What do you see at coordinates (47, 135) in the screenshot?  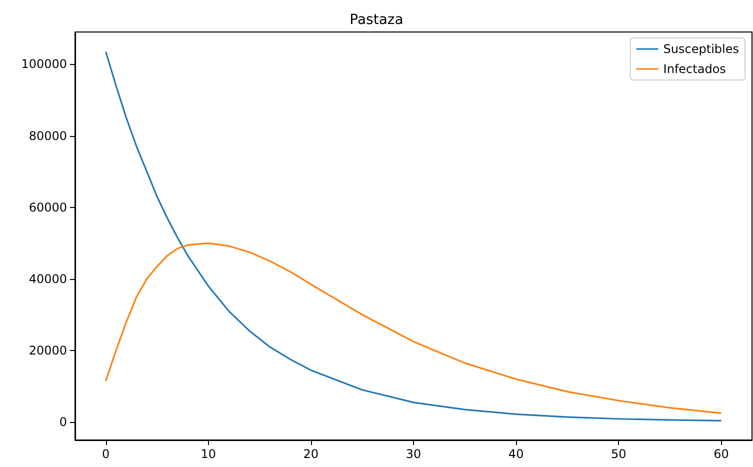 I see `y-tick-label: 80000` at bounding box center [47, 135].